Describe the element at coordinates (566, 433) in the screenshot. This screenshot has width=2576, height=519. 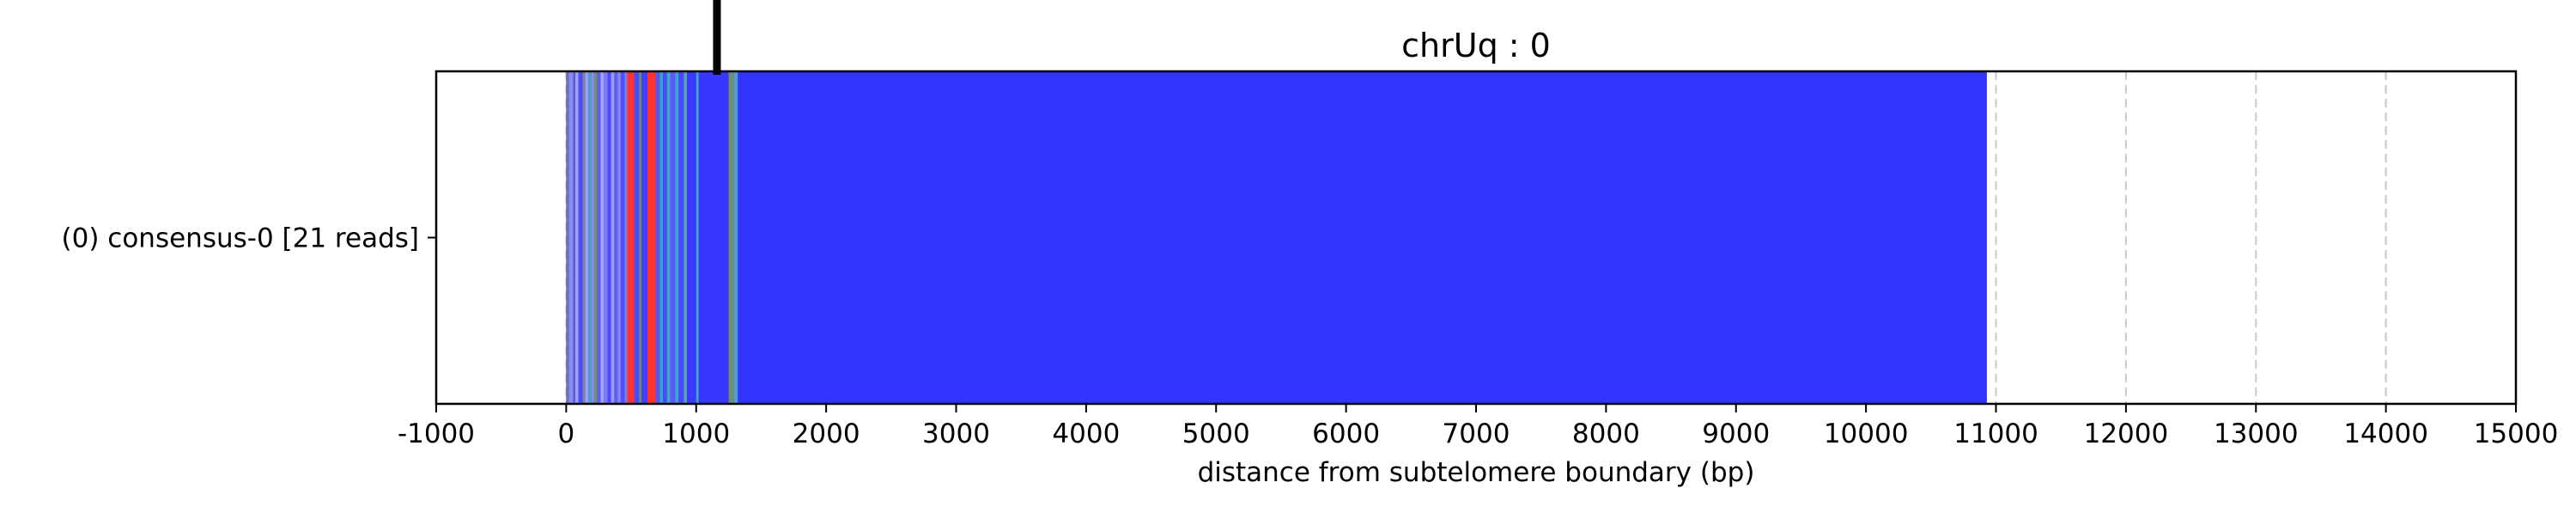
I see `x-tick-label: 0` at that location.